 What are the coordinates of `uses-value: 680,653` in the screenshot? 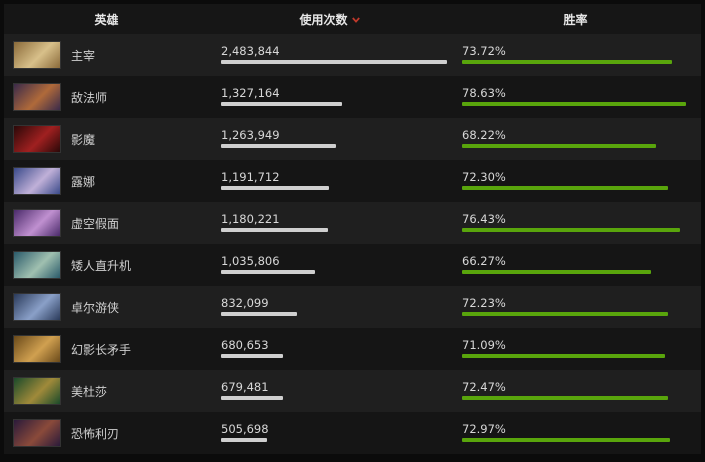 It's located at (245, 345).